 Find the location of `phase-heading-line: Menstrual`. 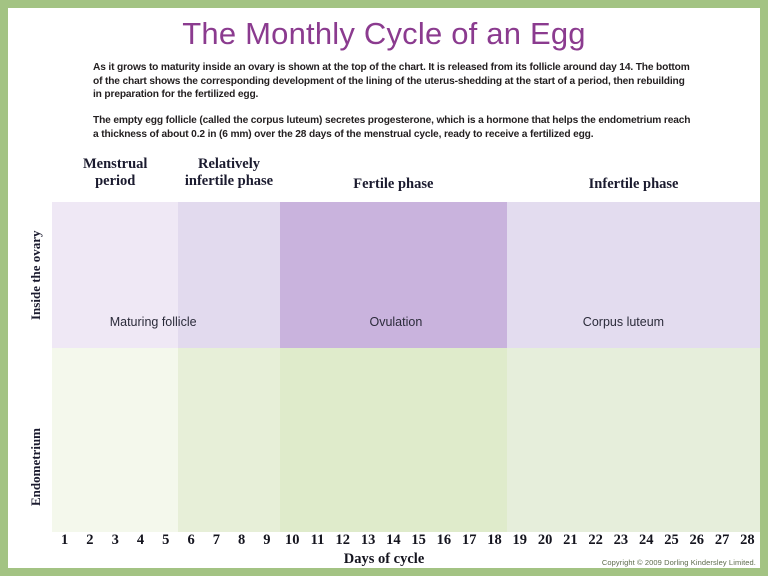

phase-heading-line: Menstrual is located at coordinates (115, 164).